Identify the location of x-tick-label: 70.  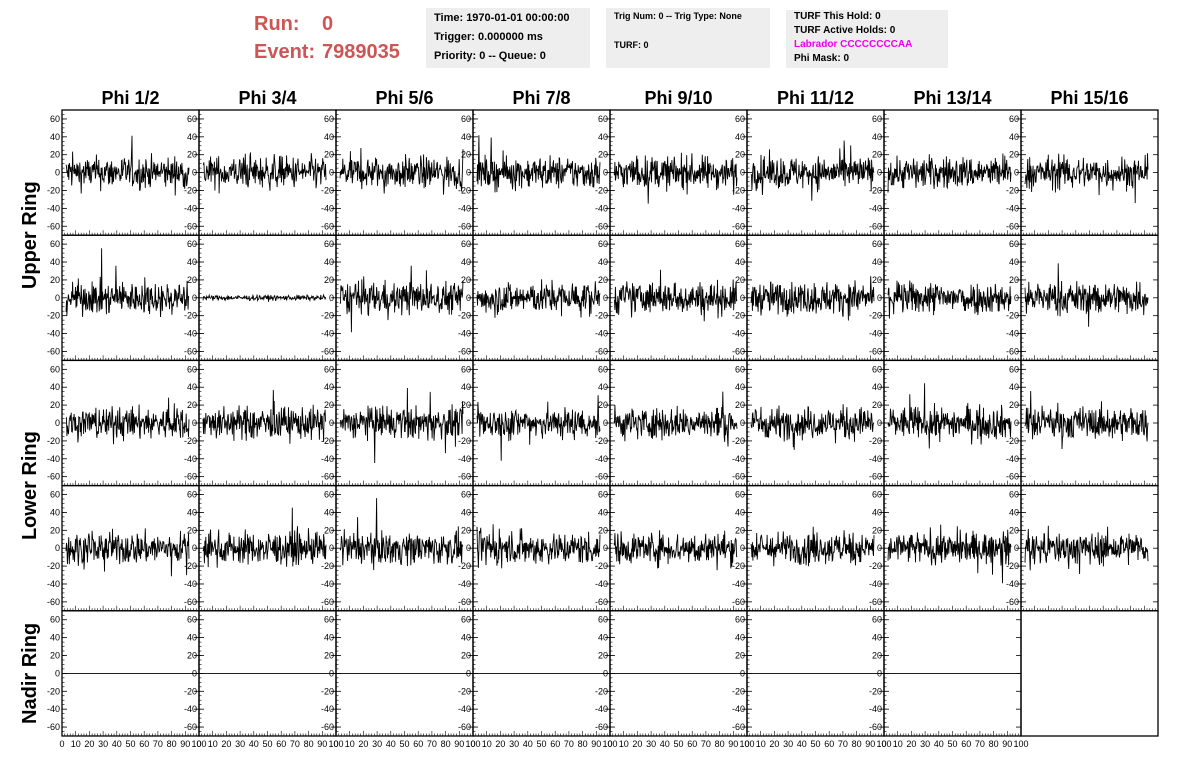
(980, 744).